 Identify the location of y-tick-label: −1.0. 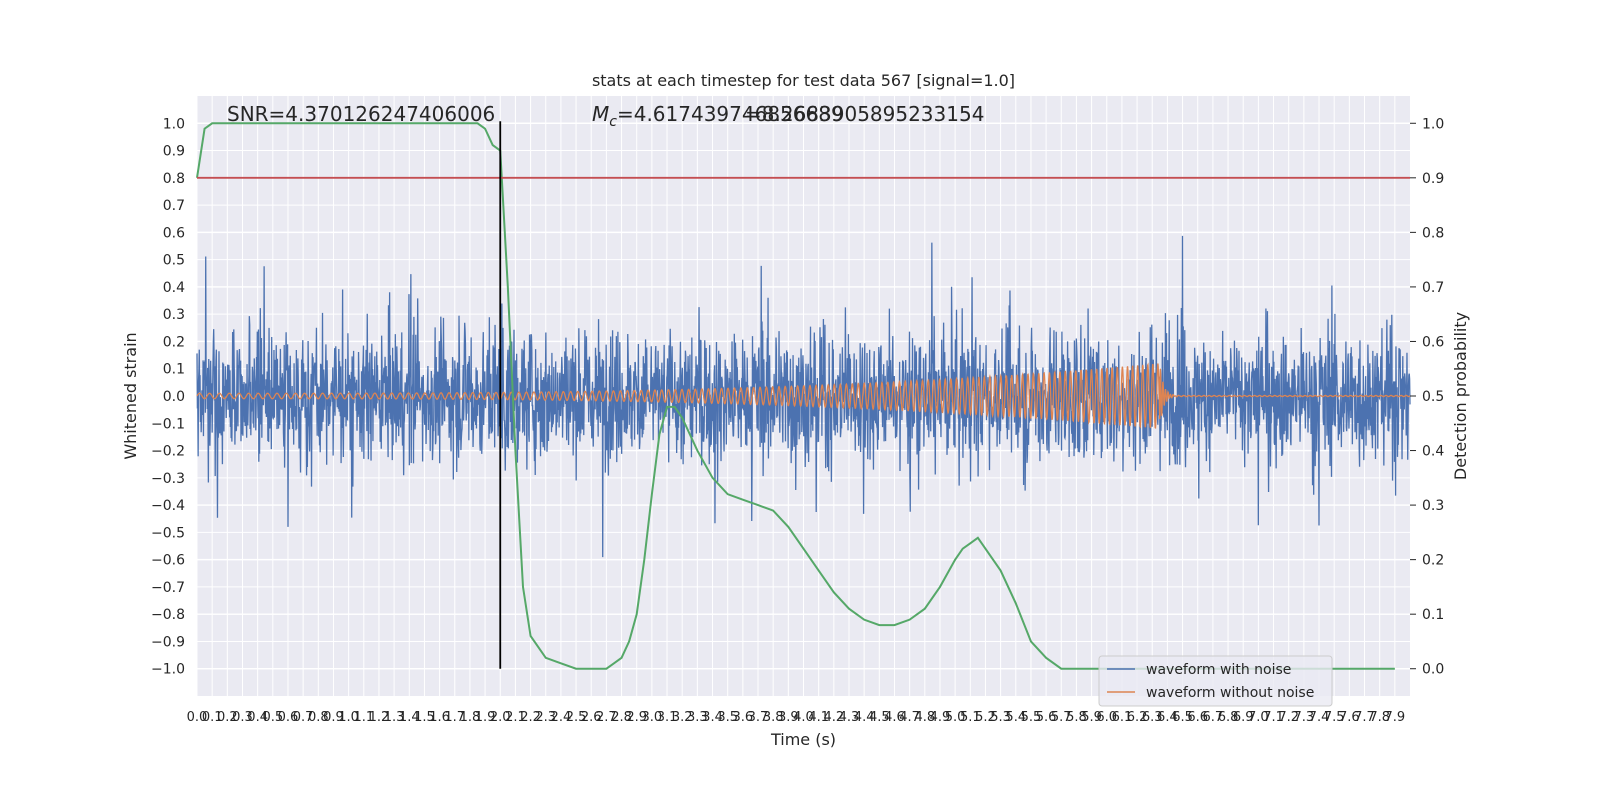
(168, 670).